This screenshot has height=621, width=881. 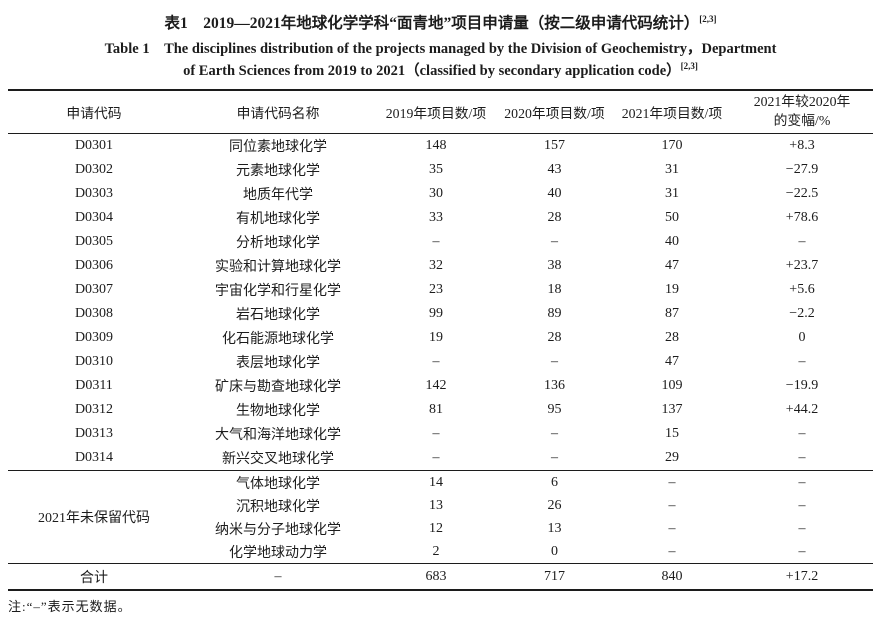 I want to click on citation-superscript-zh: [2,3], so click(x=708, y=18).